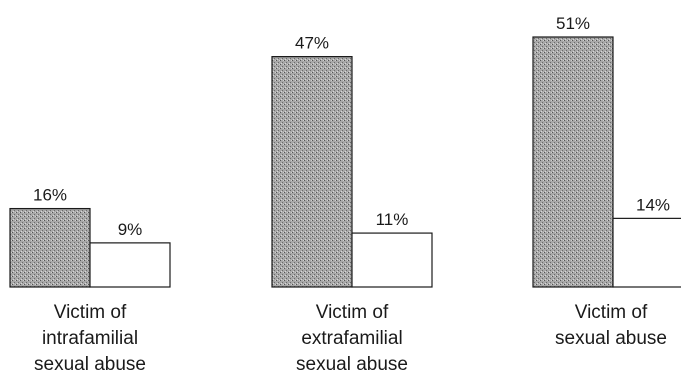 The height and width of the screenshot is (383, 681). I want to click on data-label-shaded-2: 47%, so click(312, 43).